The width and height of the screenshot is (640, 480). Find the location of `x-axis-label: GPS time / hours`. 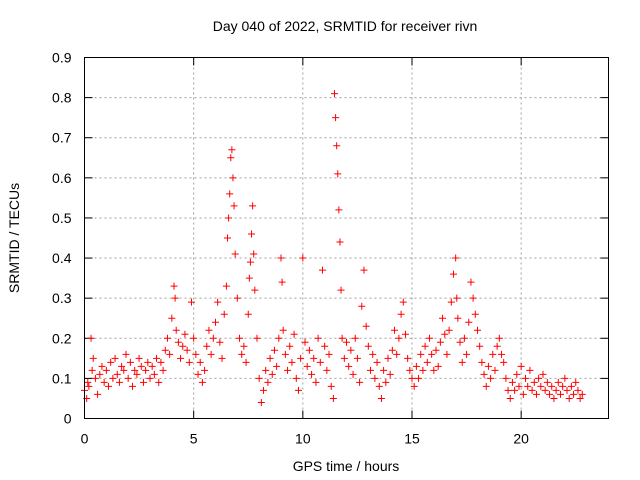

x-axis-label: GPS time / hours is located at coordinates (346, 466).